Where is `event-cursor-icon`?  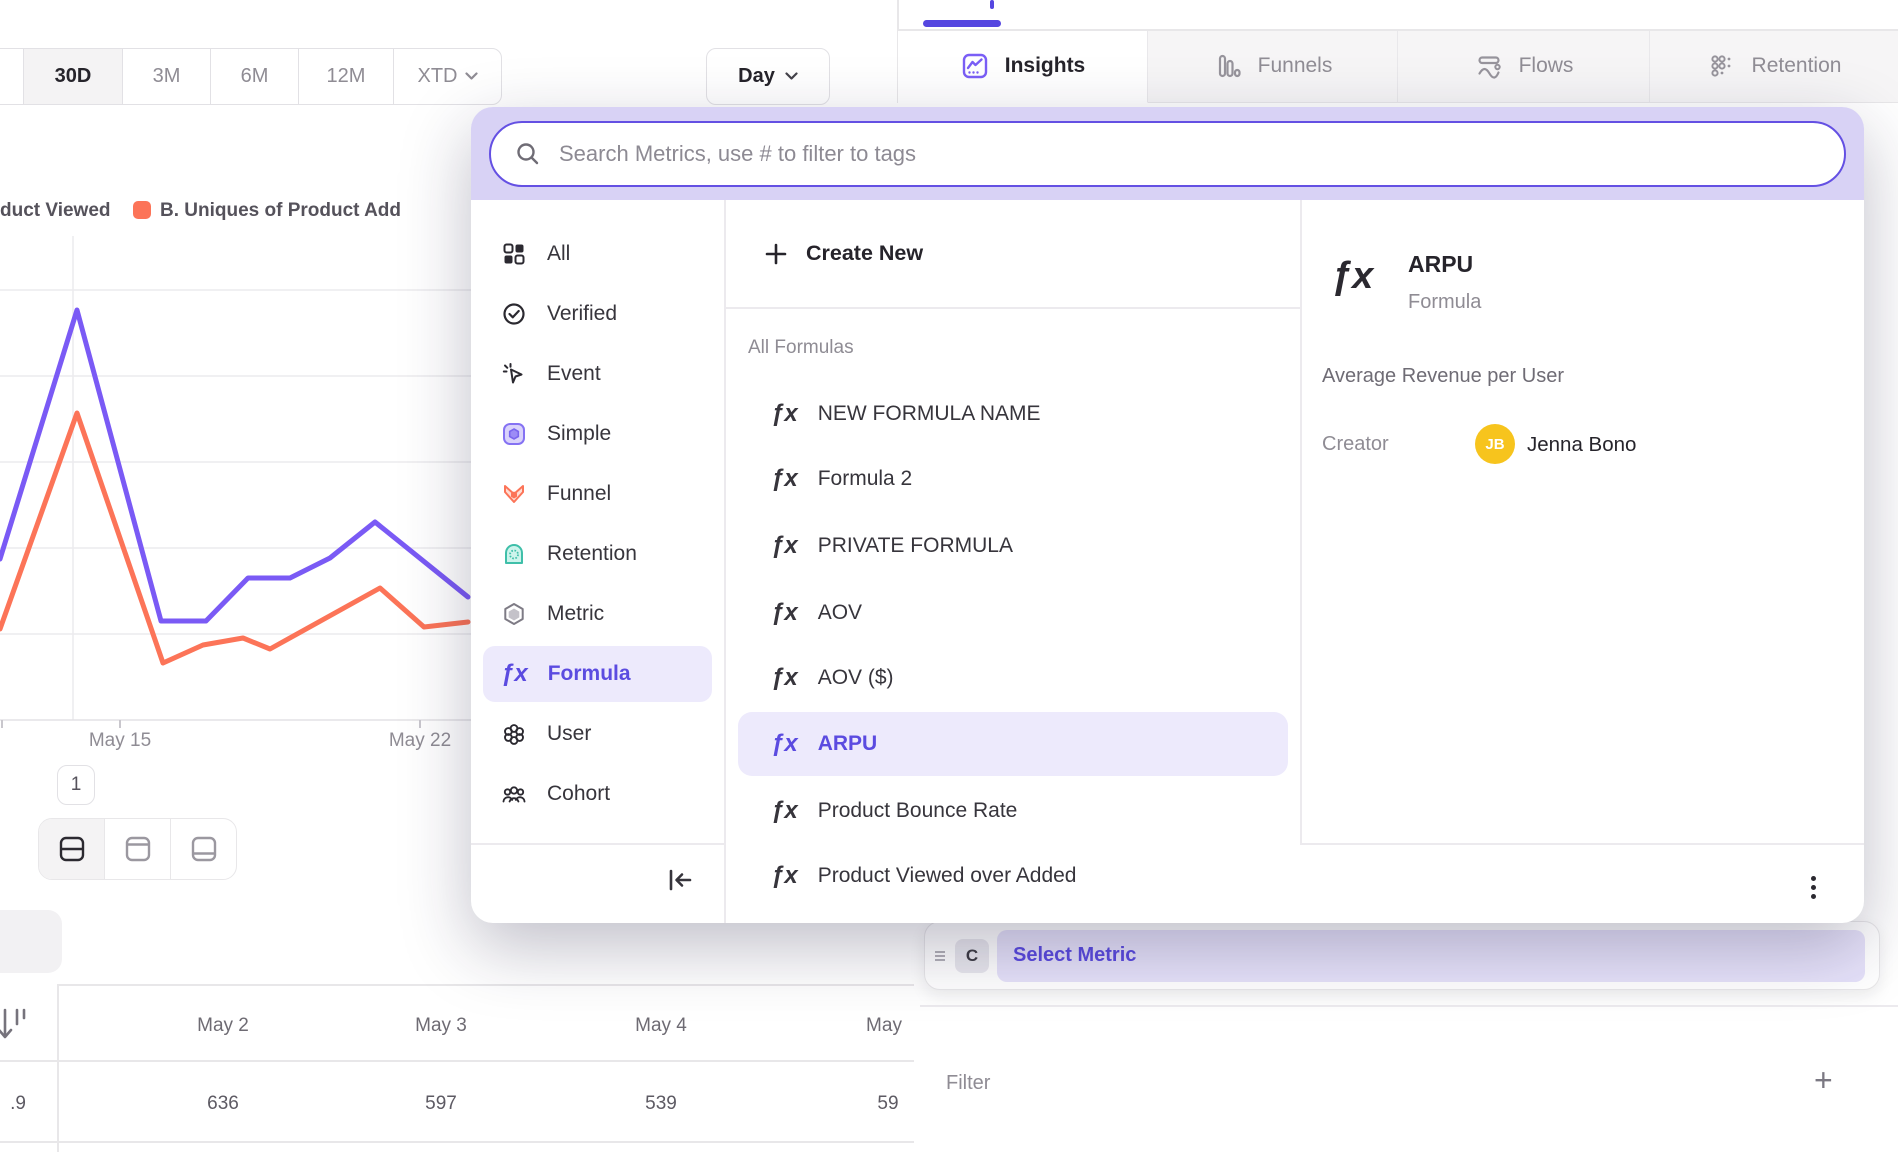
event-cursor-icon is located at coordinates (512, 373).